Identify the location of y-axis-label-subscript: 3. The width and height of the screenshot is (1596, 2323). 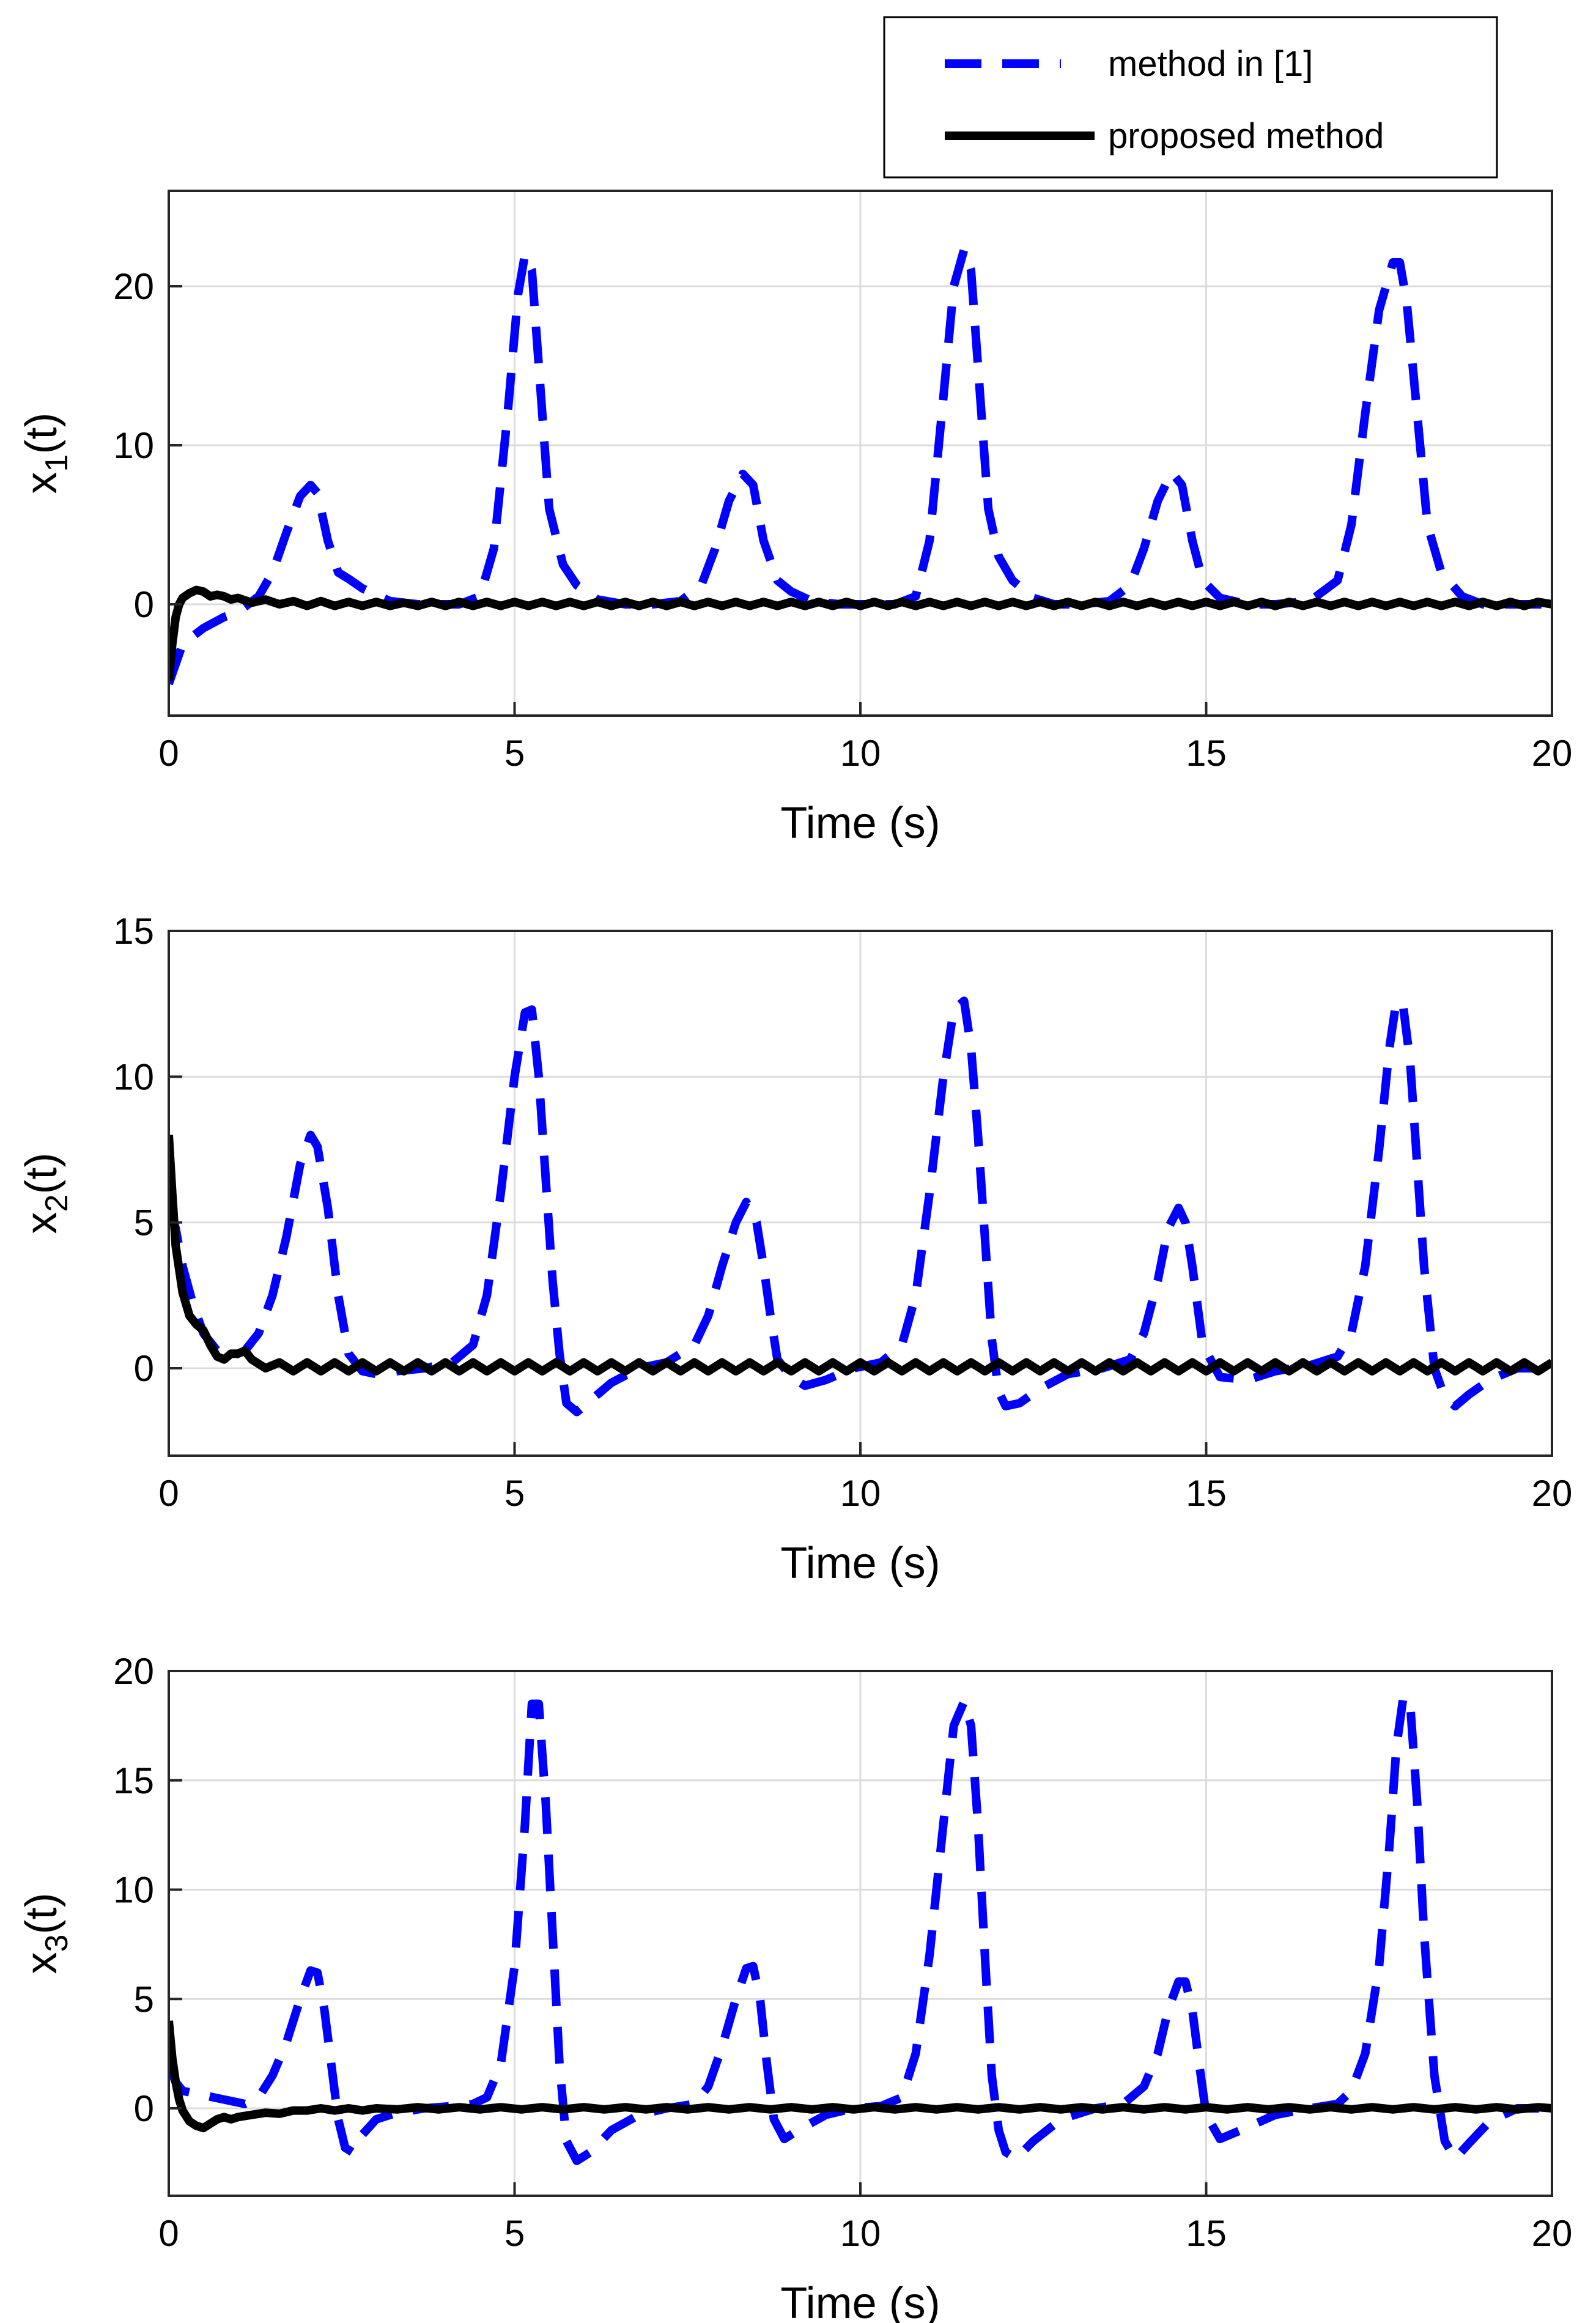
(57, 1944).